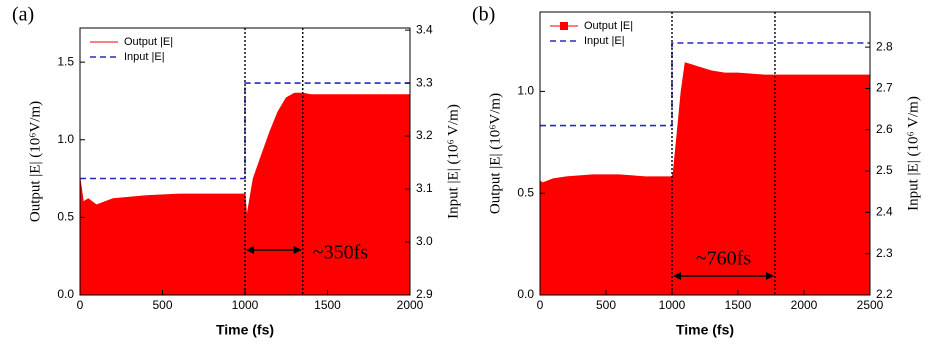  What do you see at coordinates (65, 61) in the screenshot?
I see `y-tick-label: 1.5` at bounding box center [65, 61].